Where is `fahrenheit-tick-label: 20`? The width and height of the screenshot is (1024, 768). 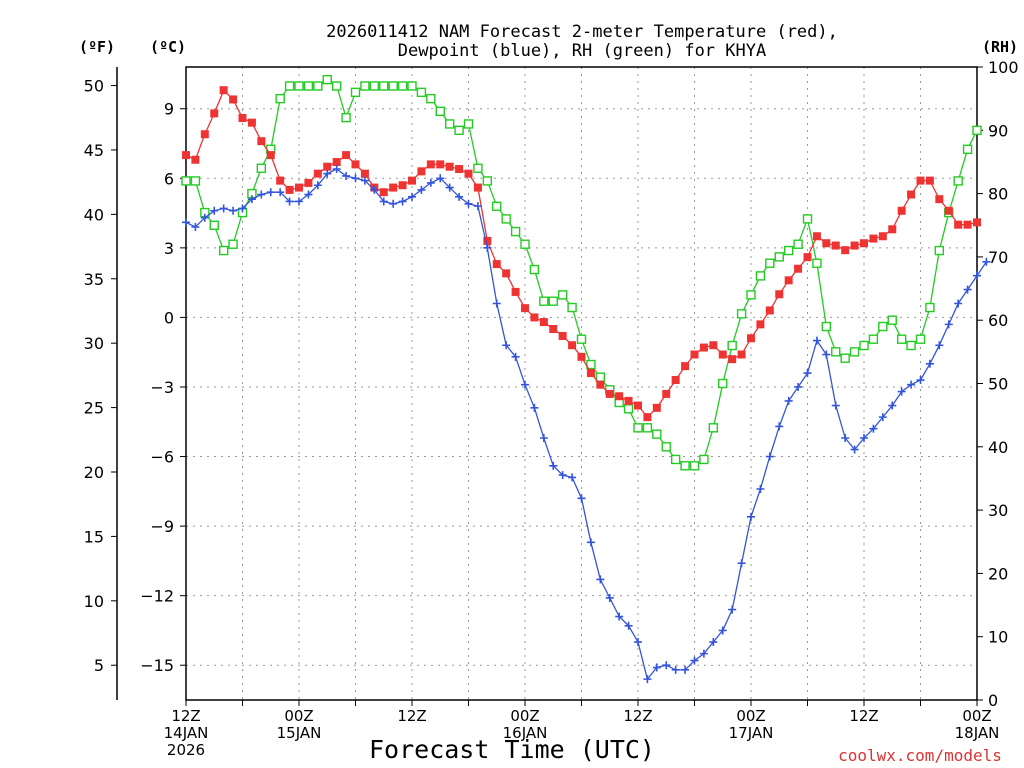
fahrenheit-tick-label: 20 is located at coordinates (94, 472).